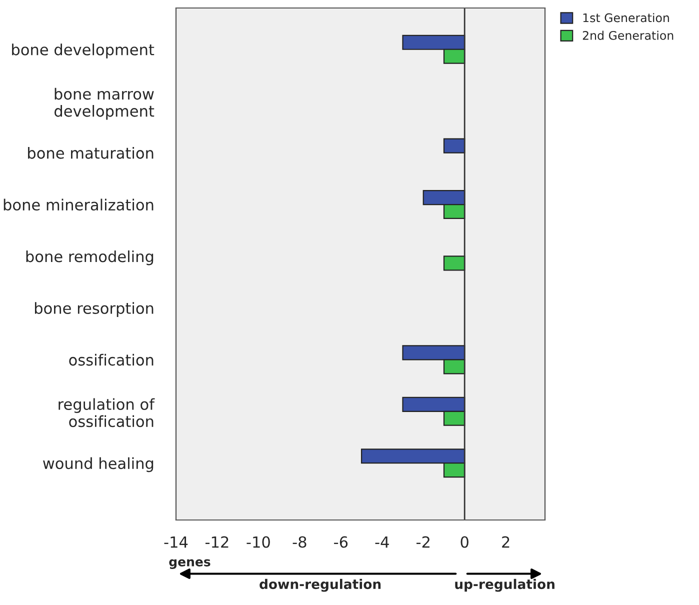 This screenshot has width=699, height=605. I want to click on legend-label: 1st Generation, so click(626, 17).